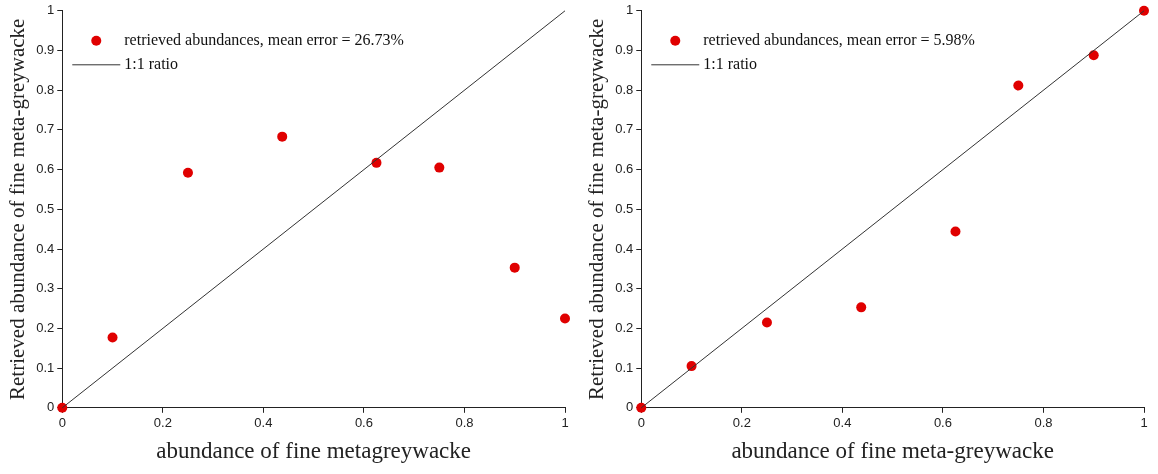  I want to click on legend-label: retrieved abundances, mean error = 26.73%, so click(264, 39).